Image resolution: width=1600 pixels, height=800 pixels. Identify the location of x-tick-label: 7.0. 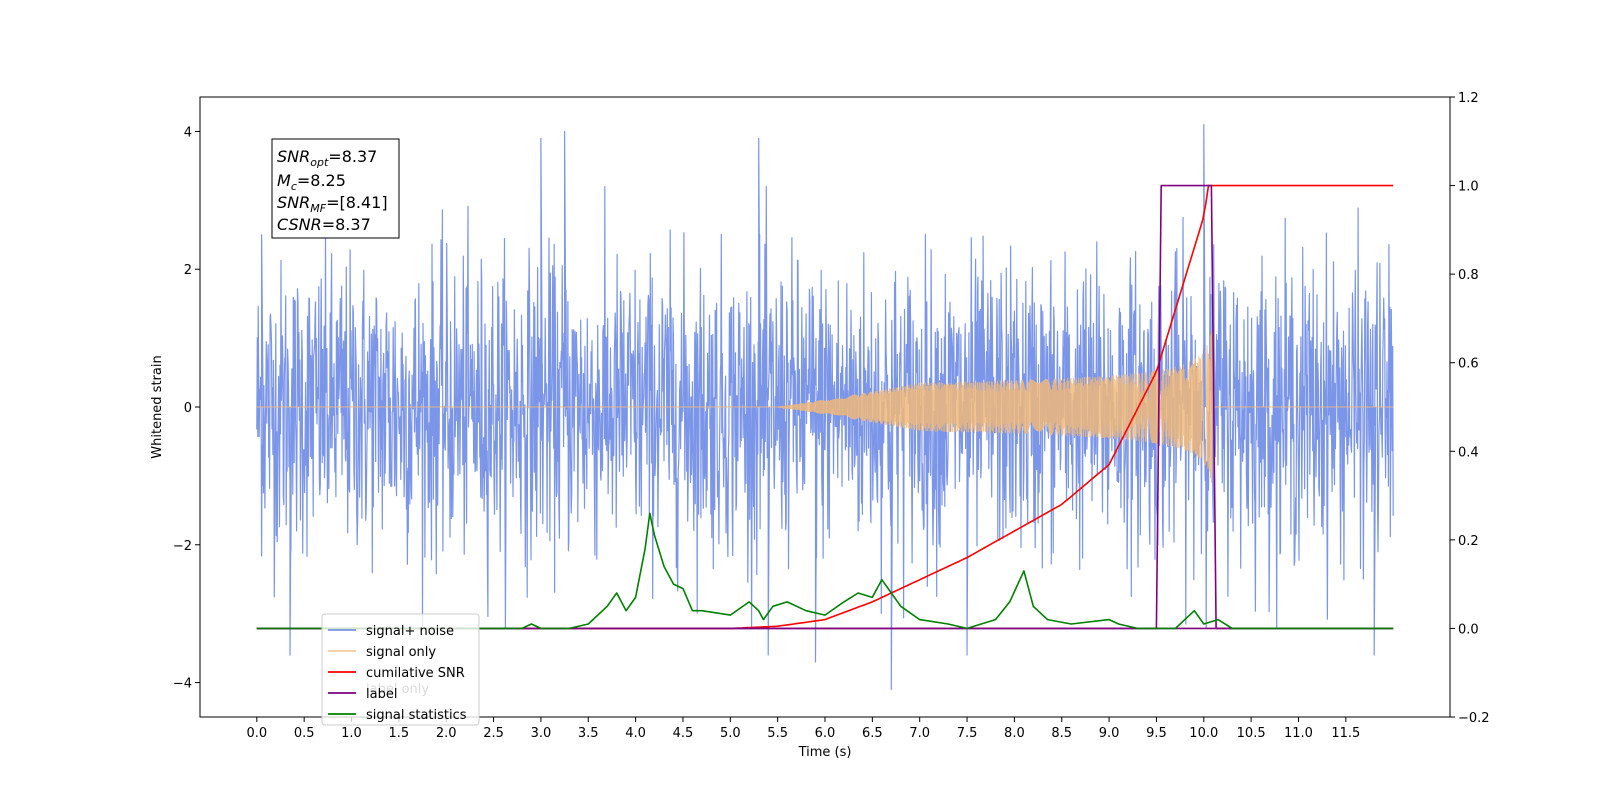
(919, 733).